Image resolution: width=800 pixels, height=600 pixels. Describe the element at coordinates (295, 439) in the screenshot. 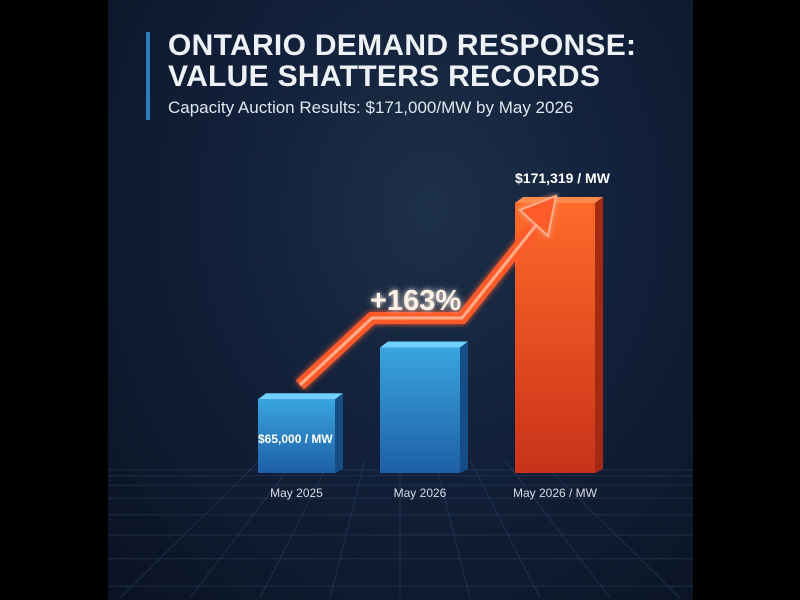

I see `data-label: $65,000 / MW` at that location.